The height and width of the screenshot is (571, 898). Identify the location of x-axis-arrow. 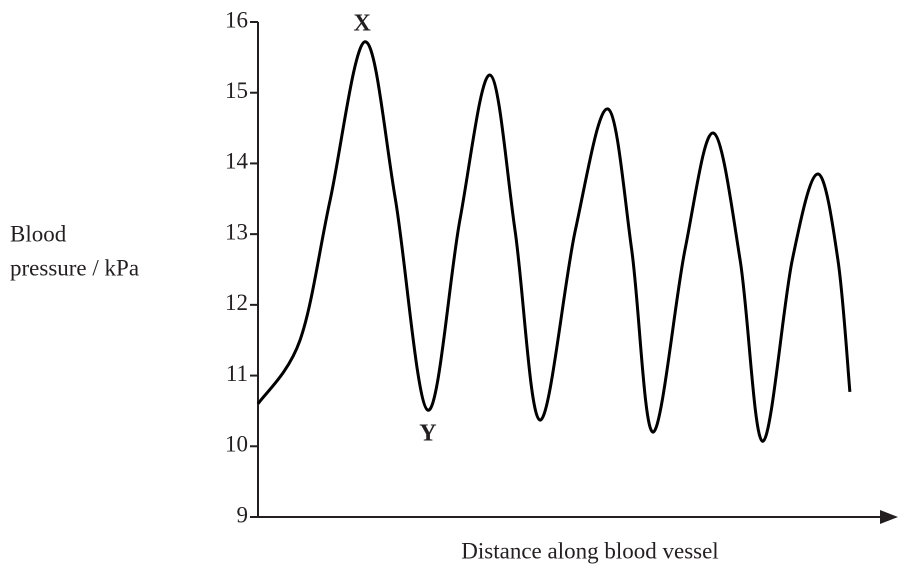
(889, 517).